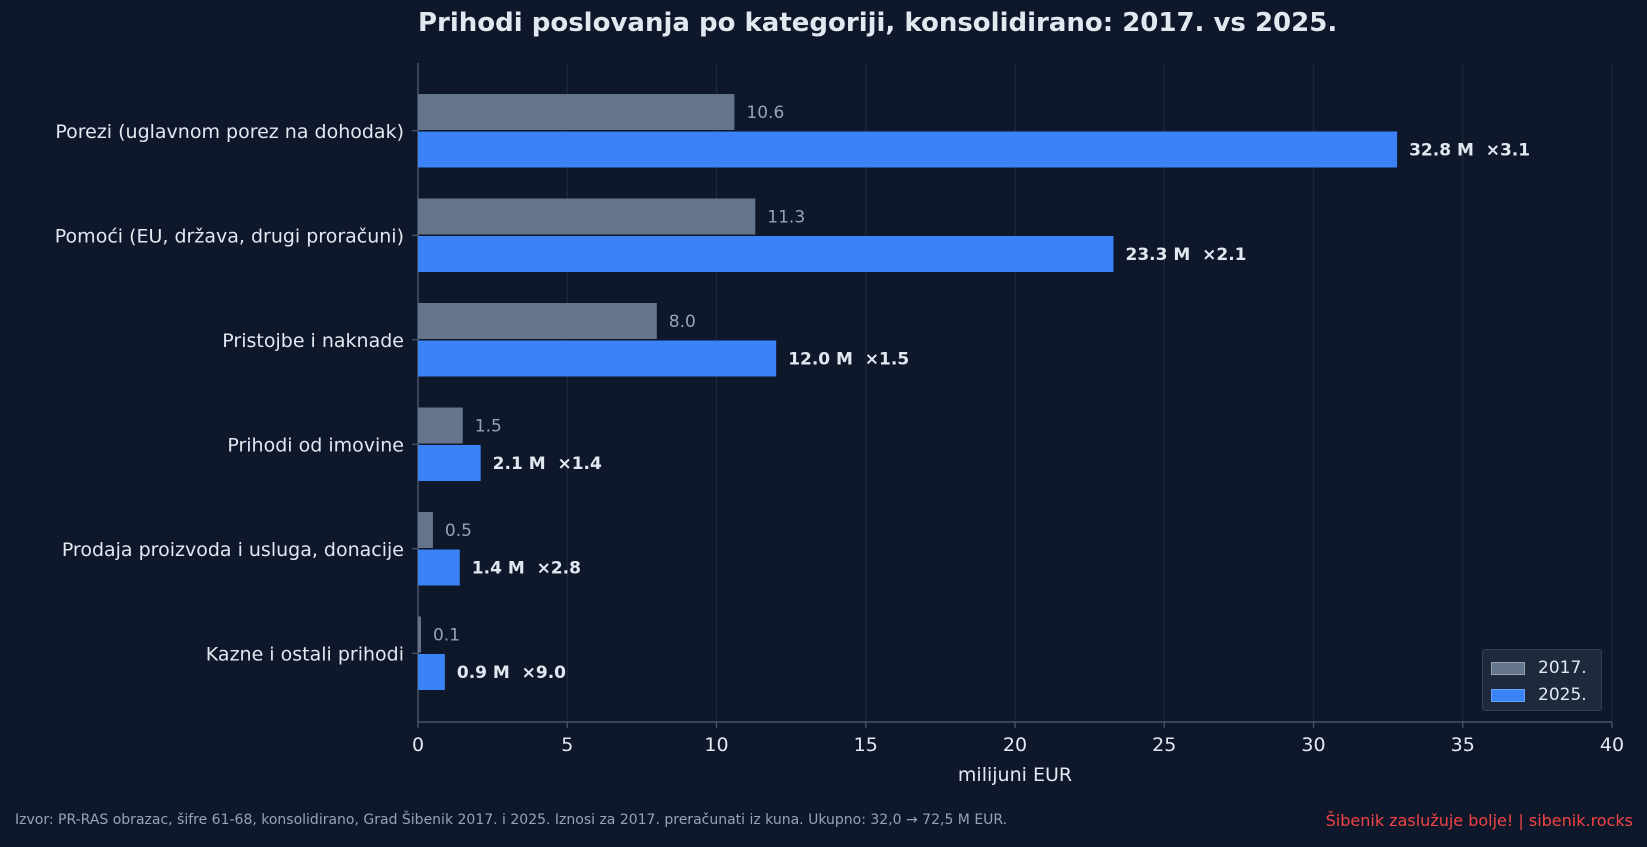 Image resolution: width=1647 pixels, height=847 pixels. I want to click on data-label-2025: 23.3 M ×2.1, so click(1186, 255).